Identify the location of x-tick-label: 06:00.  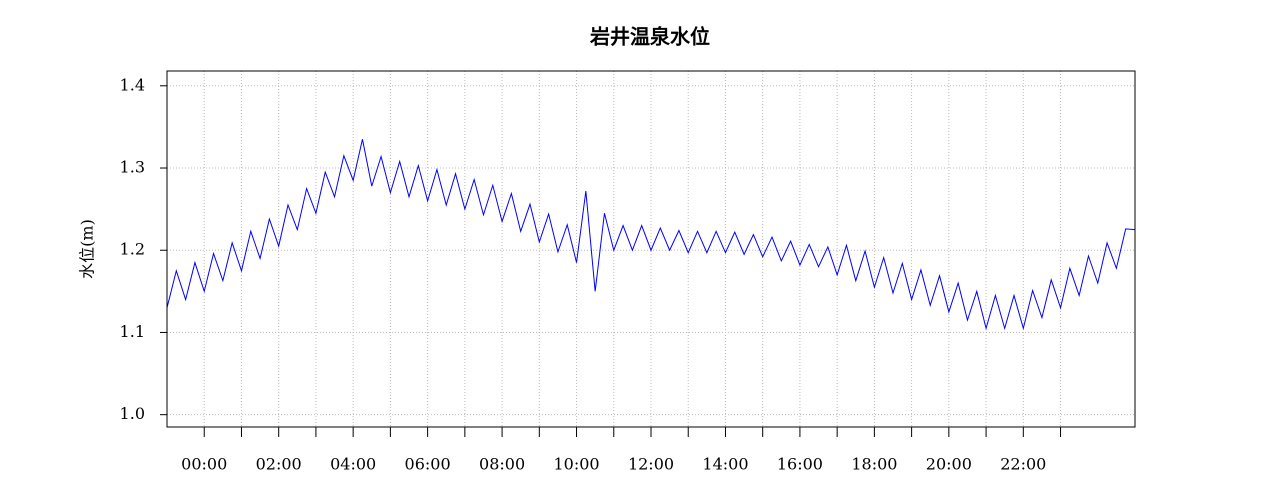
(428, 464).